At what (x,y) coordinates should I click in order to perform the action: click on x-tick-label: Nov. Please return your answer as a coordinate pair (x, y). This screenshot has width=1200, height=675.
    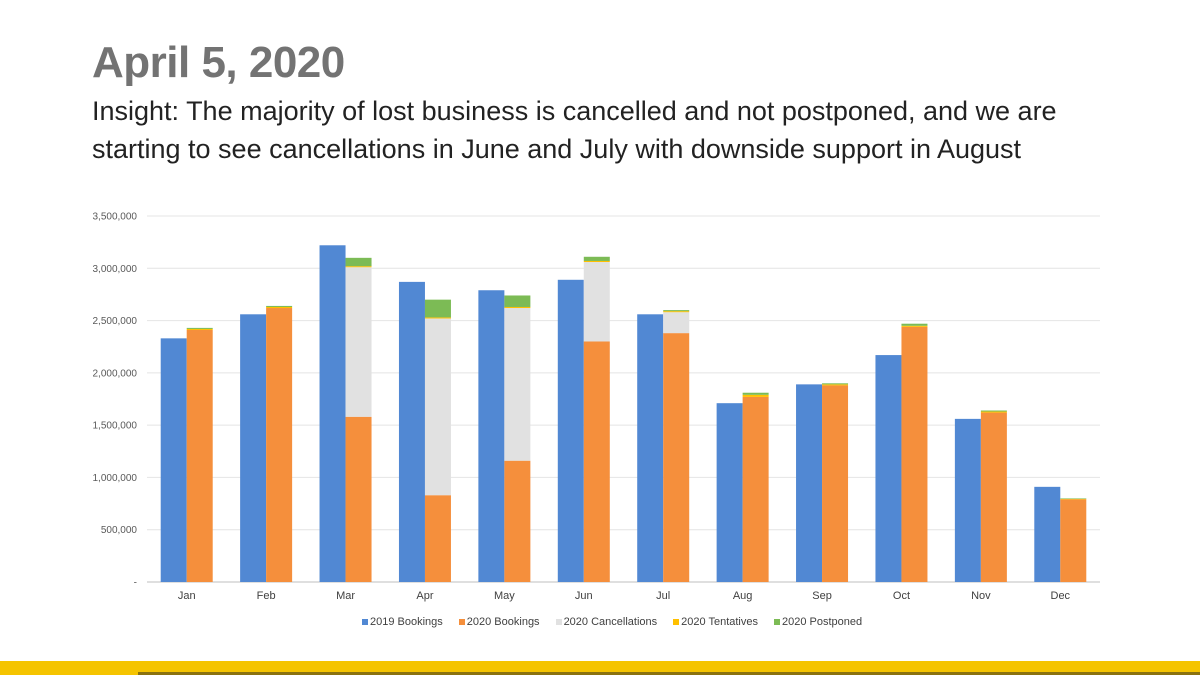
    Looking at the image, I should click on (981, 596).